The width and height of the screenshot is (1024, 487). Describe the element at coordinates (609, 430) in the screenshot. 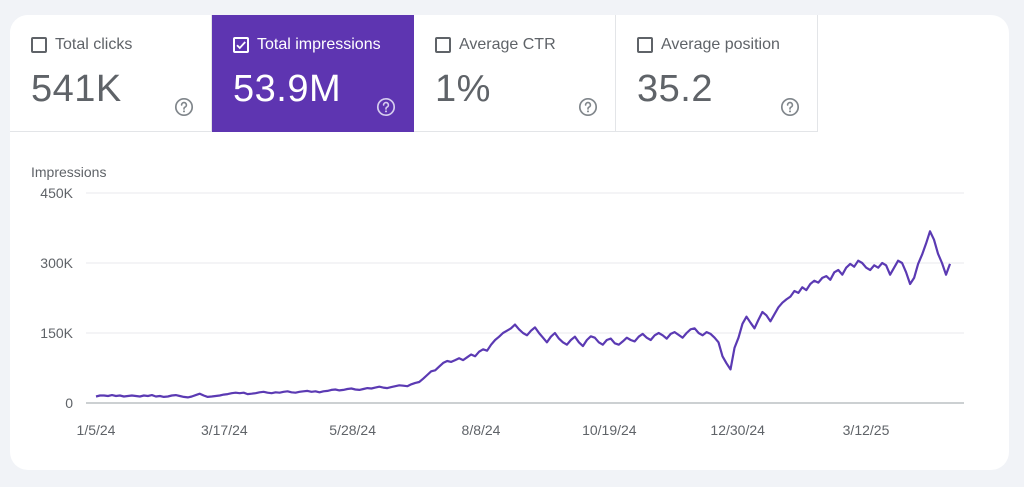

I see `x-tick-label: 10/19/24` at that location.